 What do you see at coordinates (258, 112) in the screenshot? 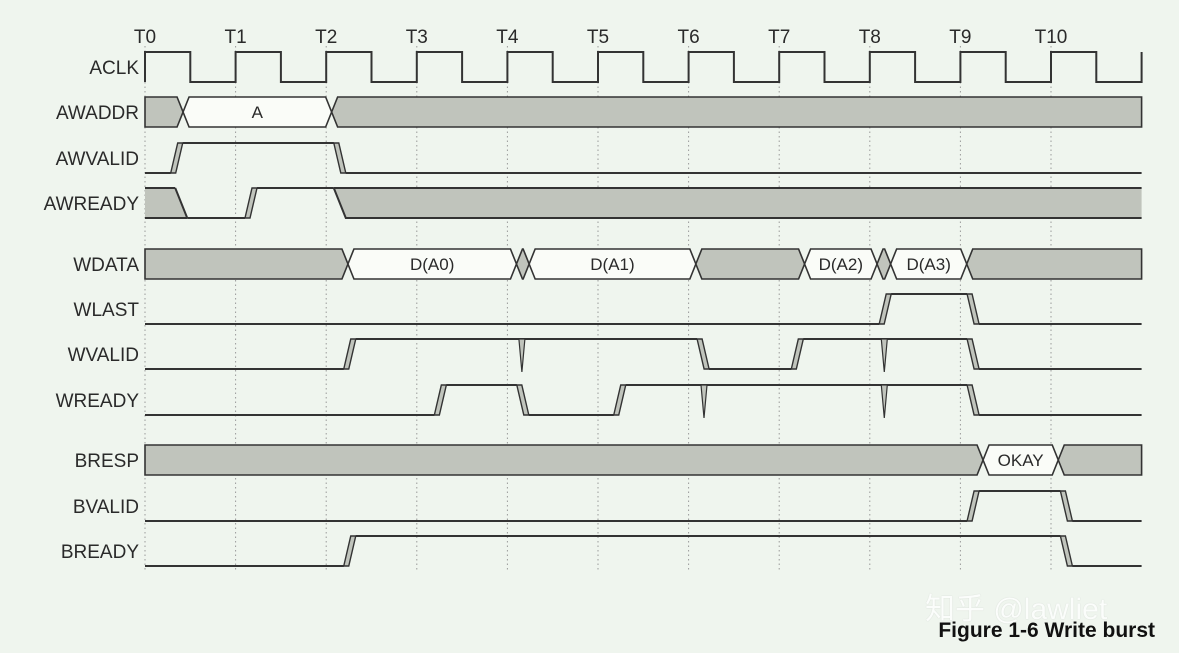
I see `bus-value-label: A` at bounding box center [258, 112].